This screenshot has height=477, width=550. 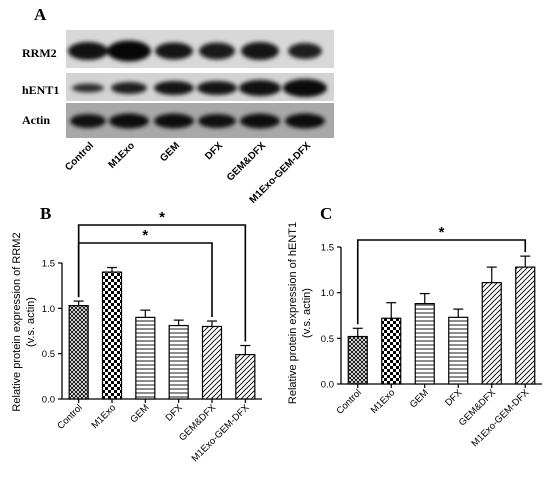 What do you see at coordinates (217, 51) in the screenshot?
I see `blot-band-rrm2-dfx` at bounding box center [217, 51].